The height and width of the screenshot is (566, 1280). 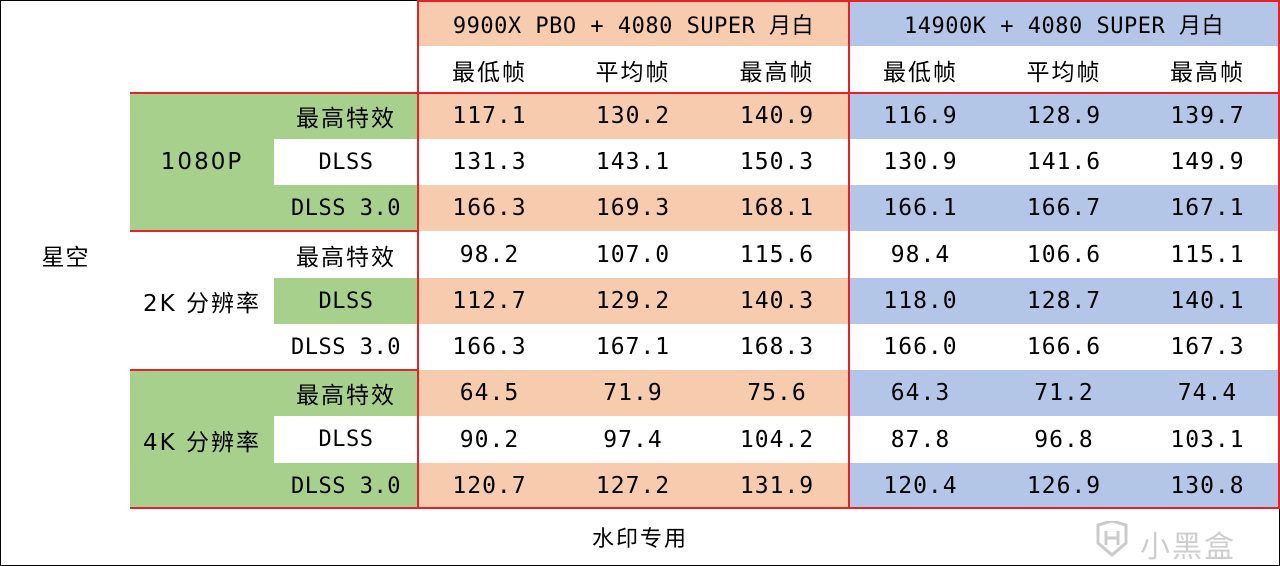 I want to click on value-cell-b: 118.0, so click(x=921, y=301).